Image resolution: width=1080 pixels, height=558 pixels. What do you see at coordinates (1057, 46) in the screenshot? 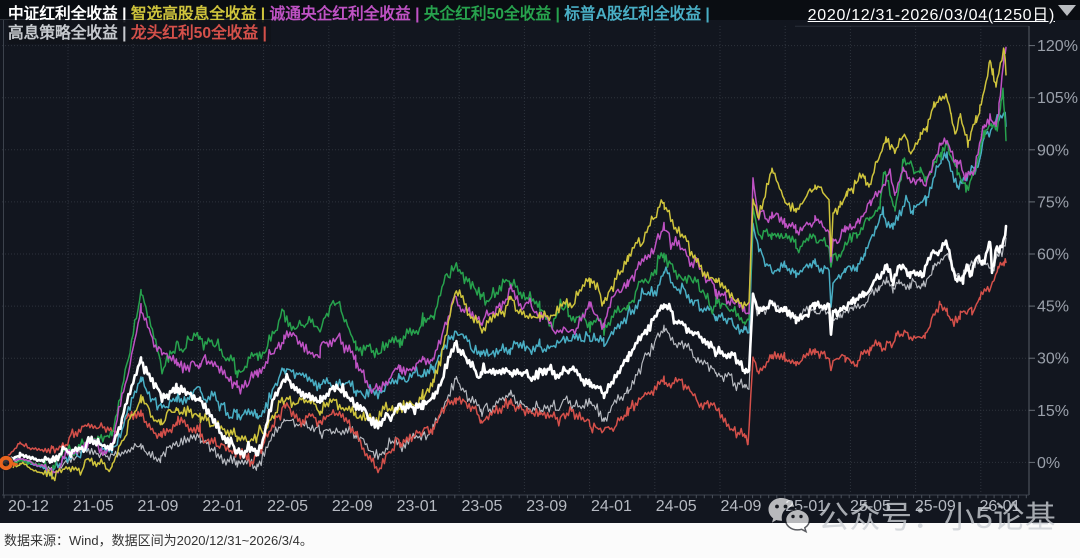
I see `svg-text: 120%` at bounding box center [1057, 46].